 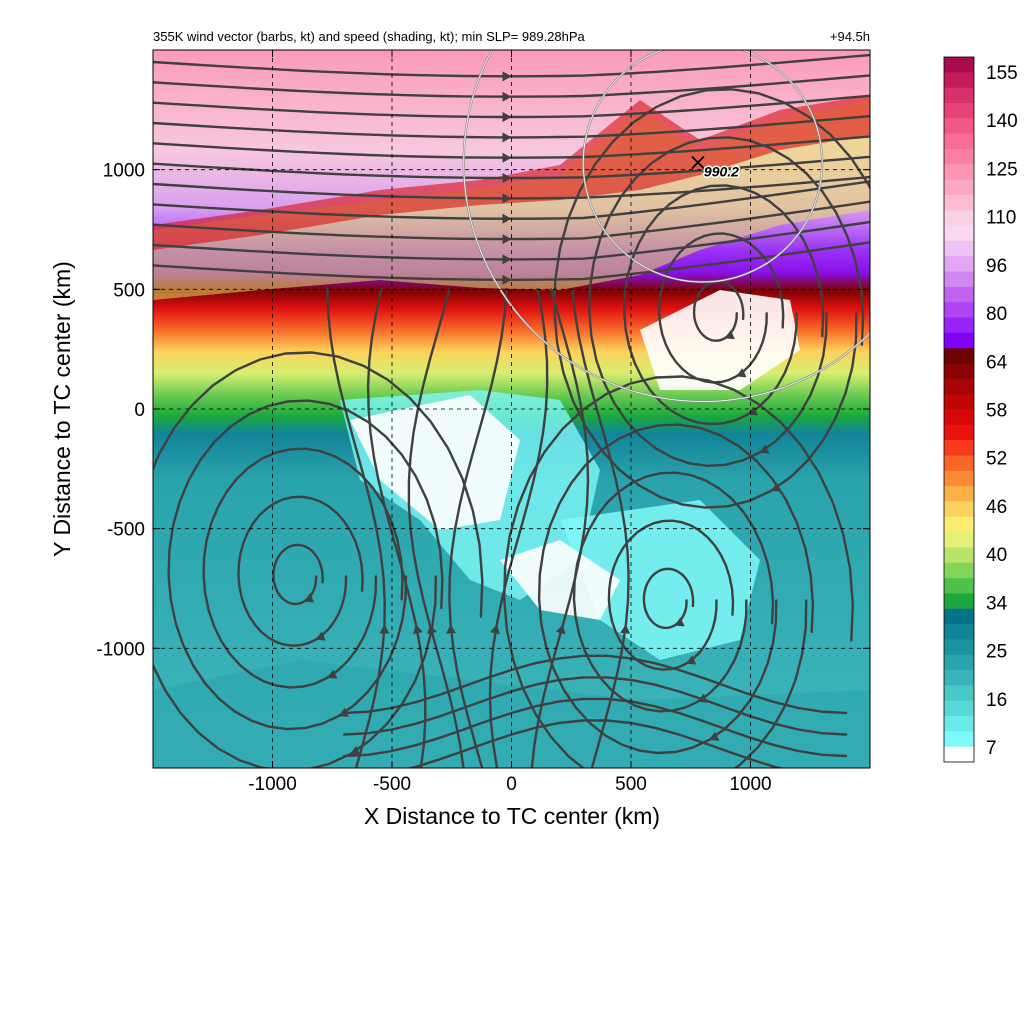 What do you see at coordinates (1002, 121) in the screenshot?
I see `colorbar-label: 140` at bounding box center [1002, 121].